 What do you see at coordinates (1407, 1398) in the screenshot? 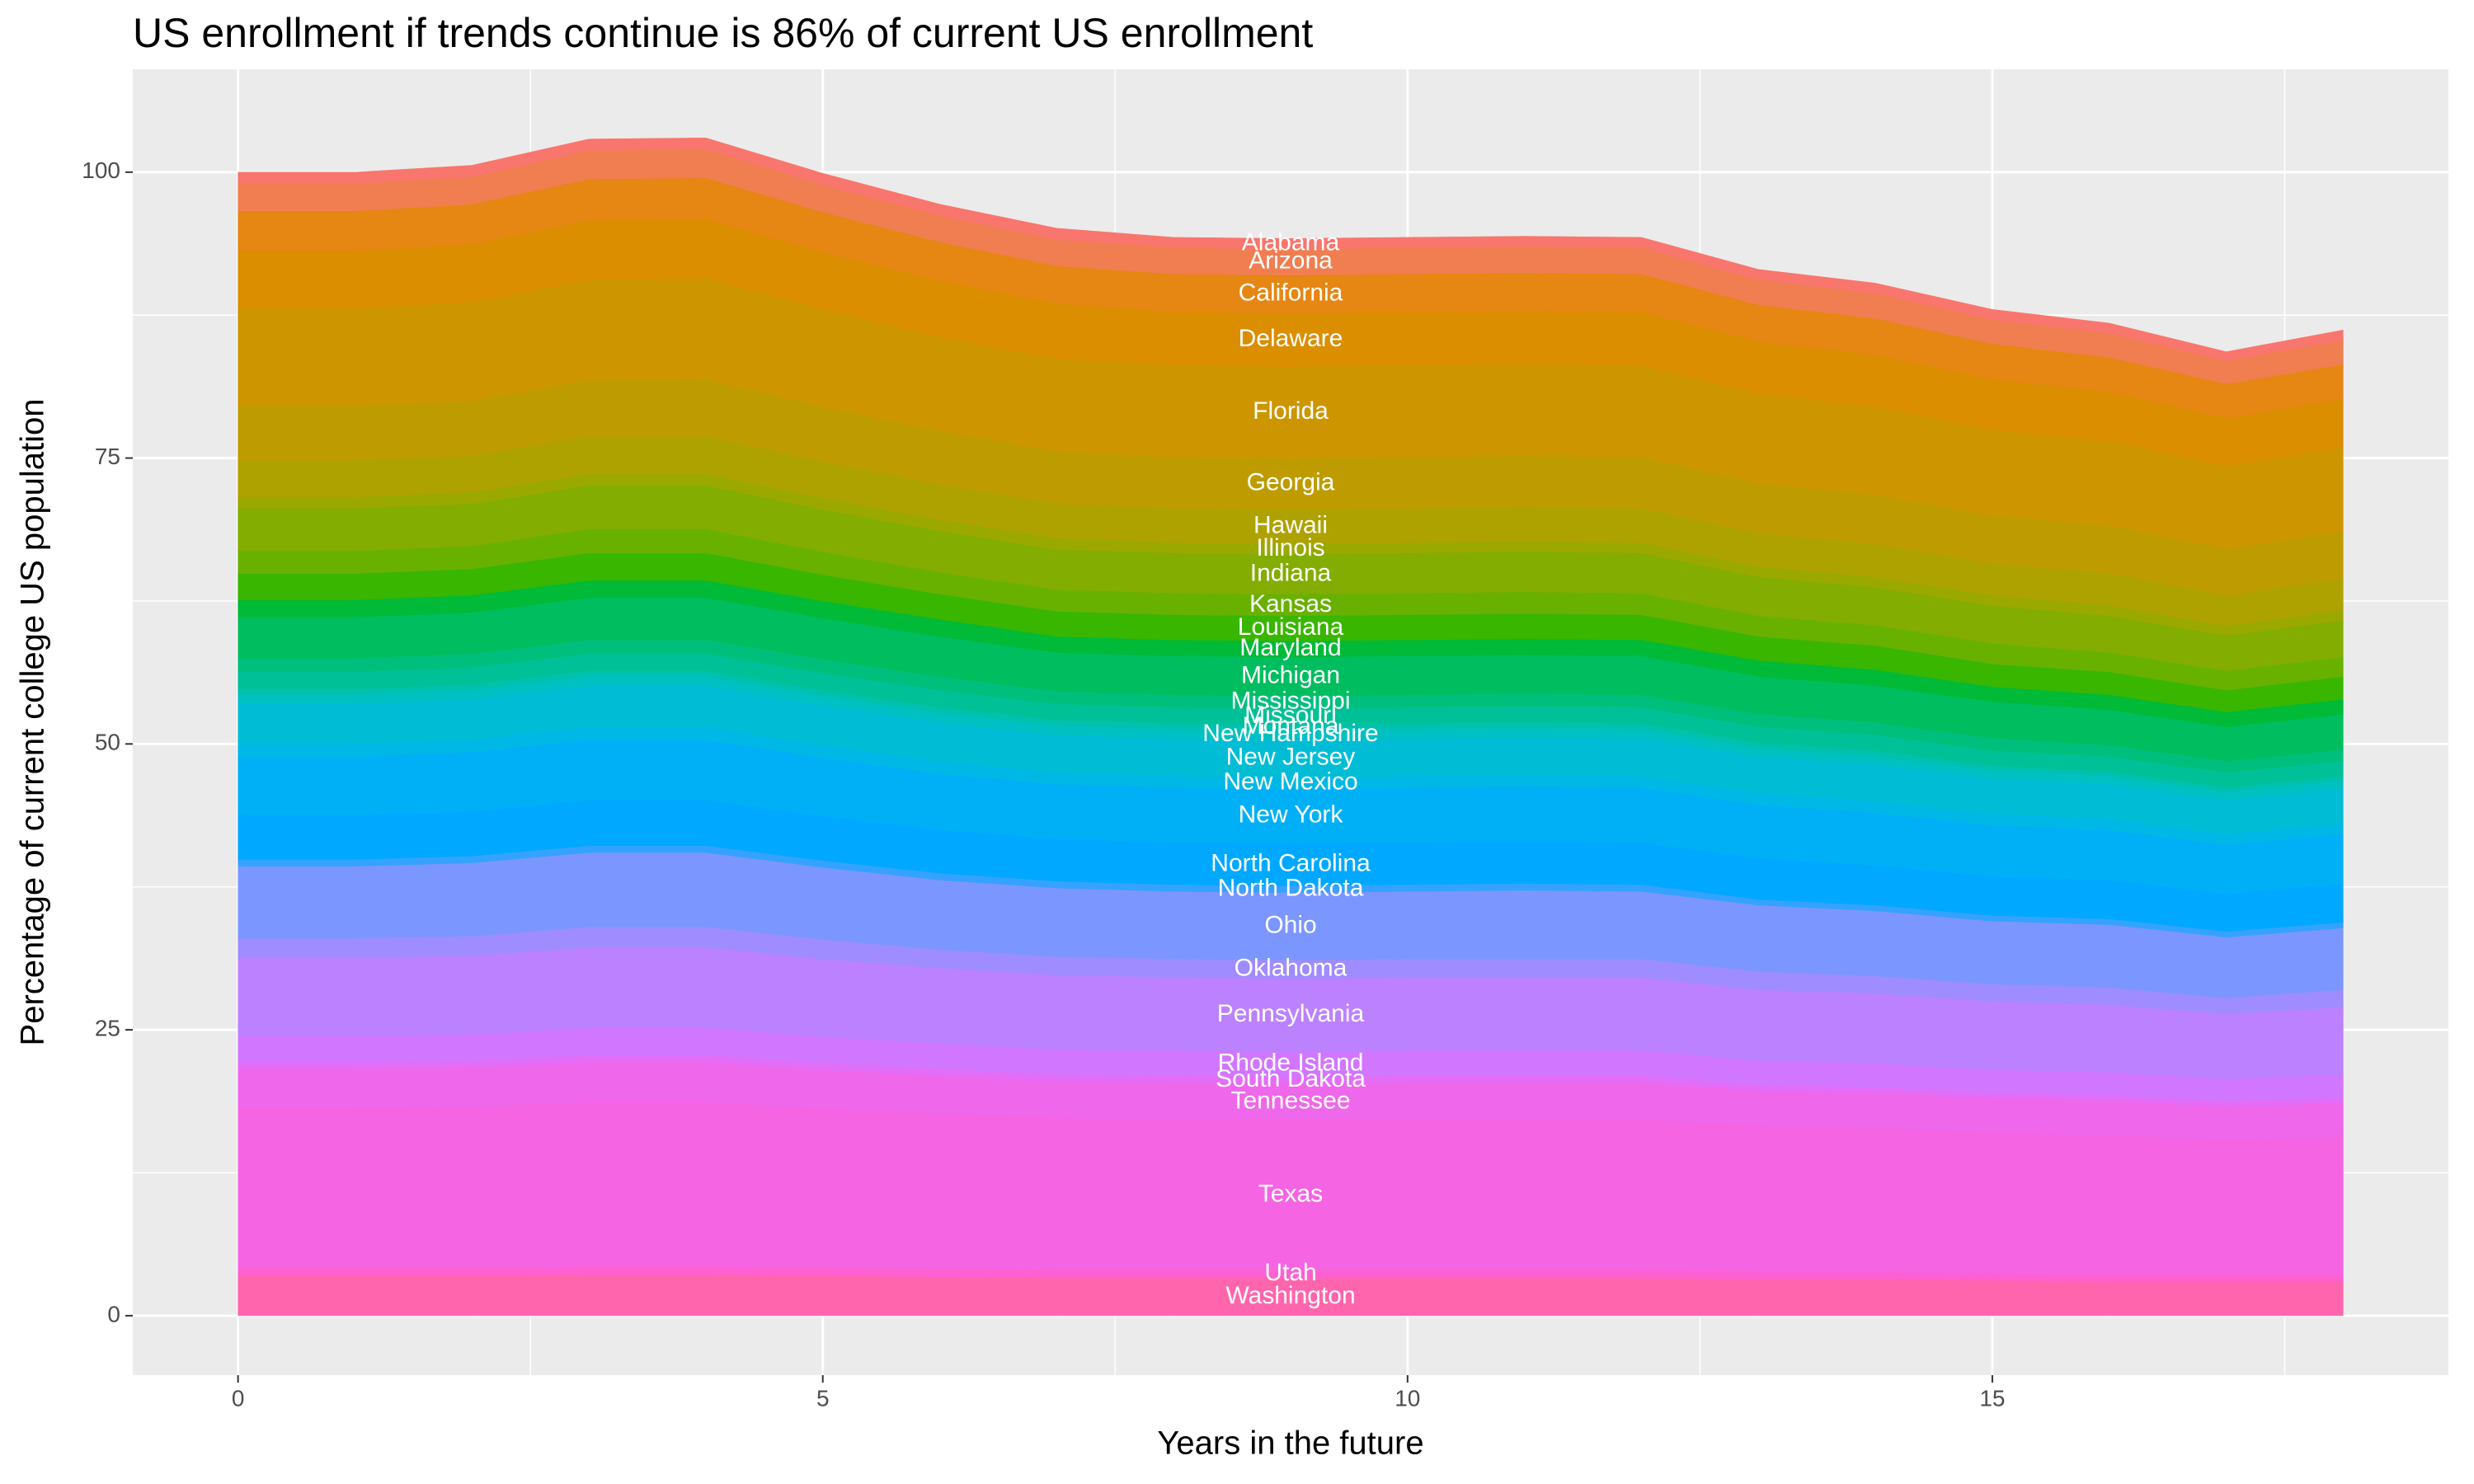
I see `x-tick-label: 10` at bounding box center [1407, 1398].